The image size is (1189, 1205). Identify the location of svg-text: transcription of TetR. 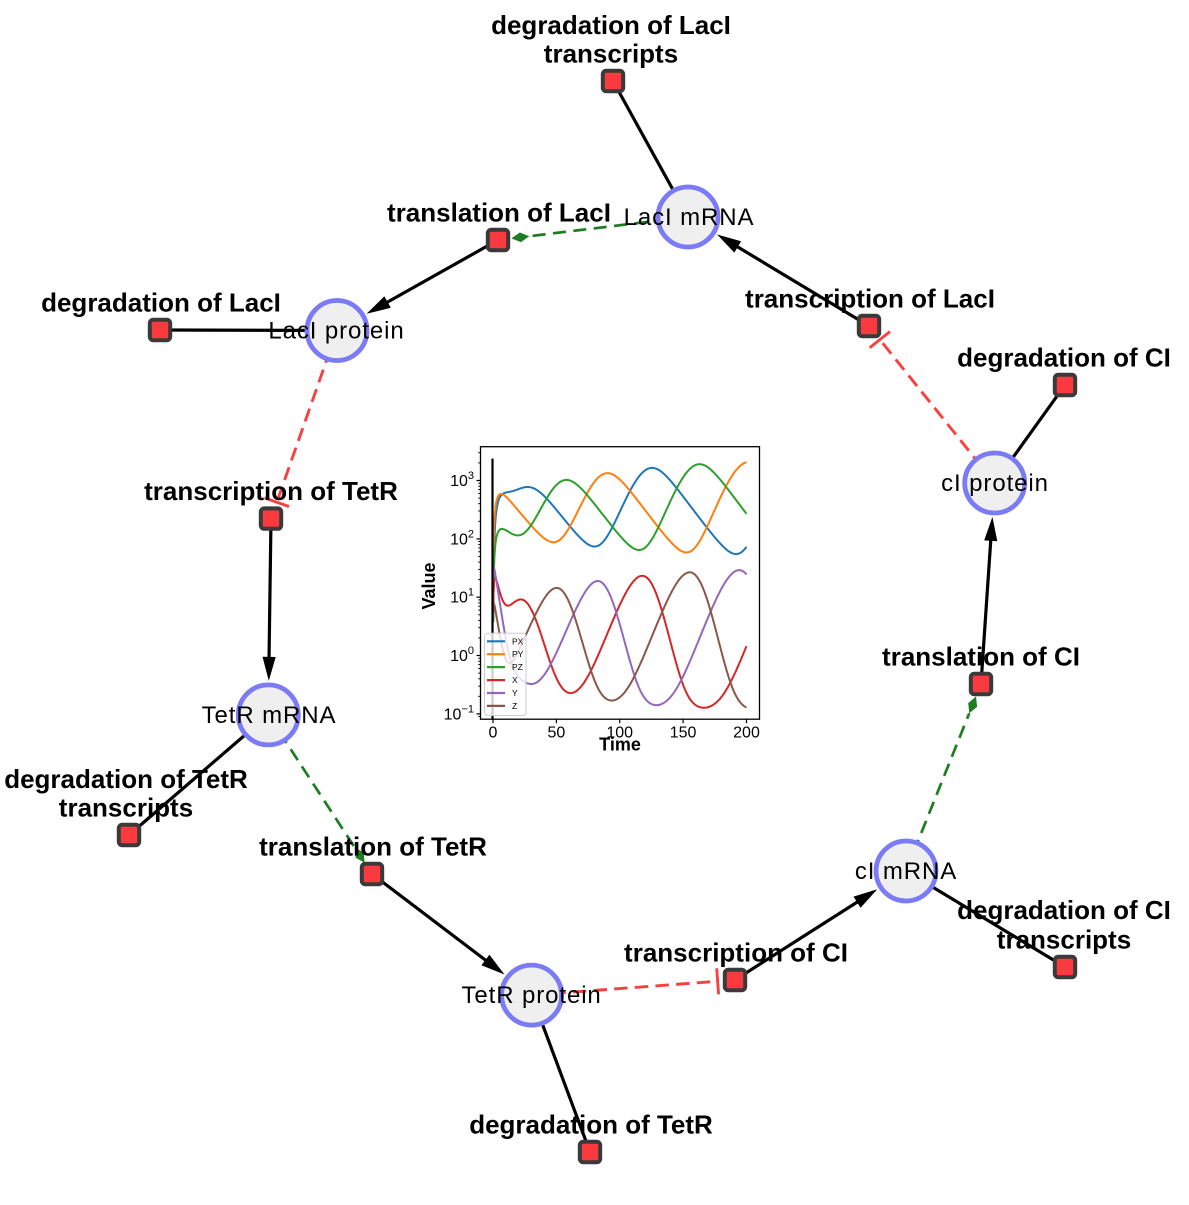
(271, 491).